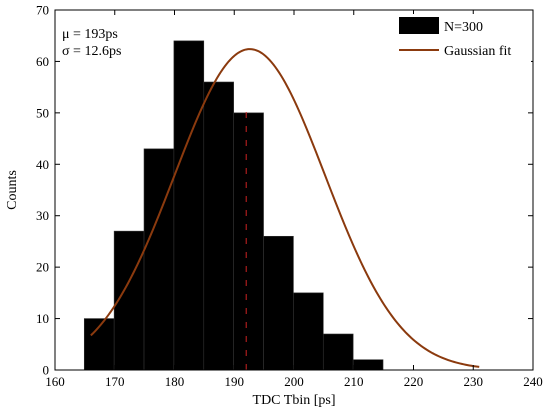 The height and width of the screenshot is (411, 550). Describe the element at coordinates (42, 112) in the screenshot. I see `y-tick-label: 50` at that location.